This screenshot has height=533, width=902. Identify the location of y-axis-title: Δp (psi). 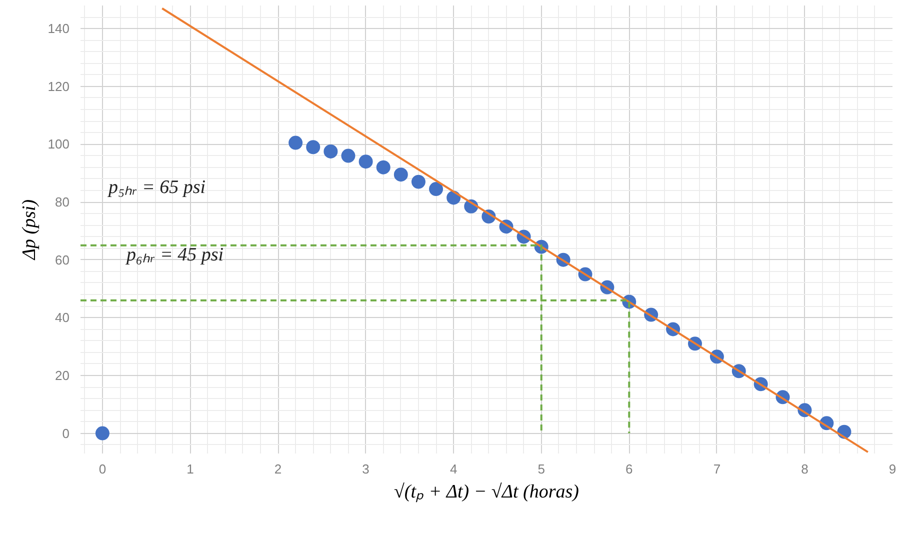
(29, 230).